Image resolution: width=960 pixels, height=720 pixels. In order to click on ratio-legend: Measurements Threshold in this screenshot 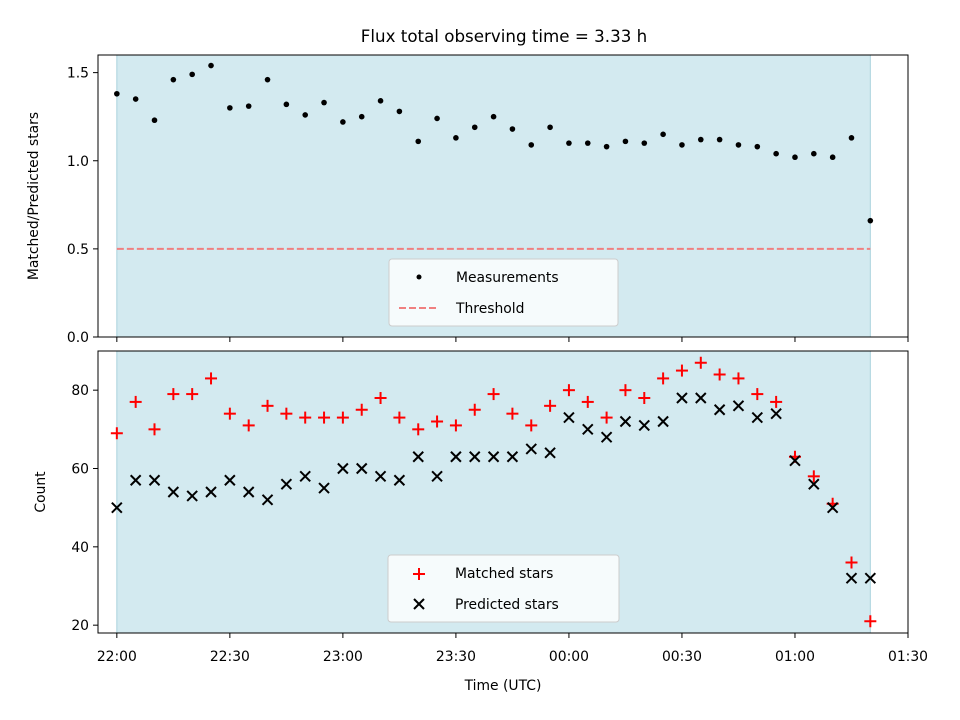, I will do `click(503, 292)`.